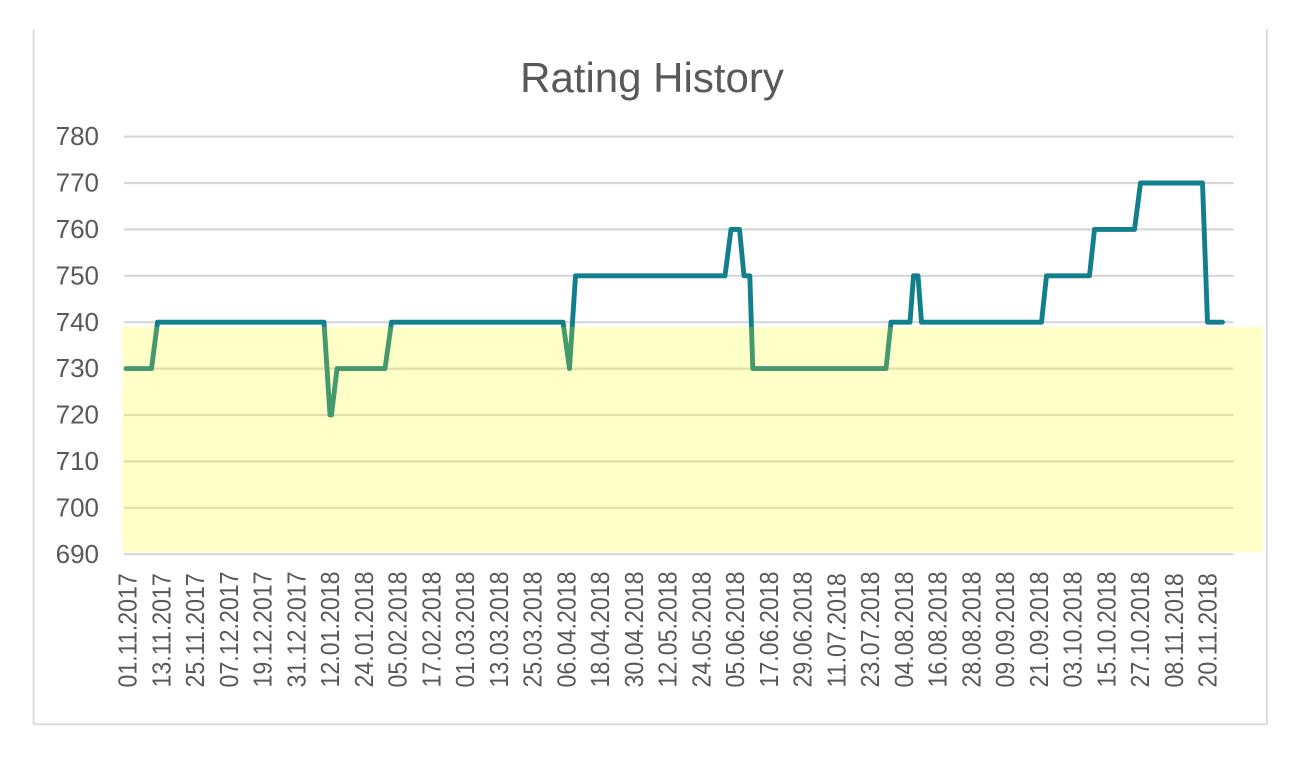 Image resolution: width=1306 pixels, height=763 pixels. I want to click on svg-text: 05.06.2018, so click(736, 629).